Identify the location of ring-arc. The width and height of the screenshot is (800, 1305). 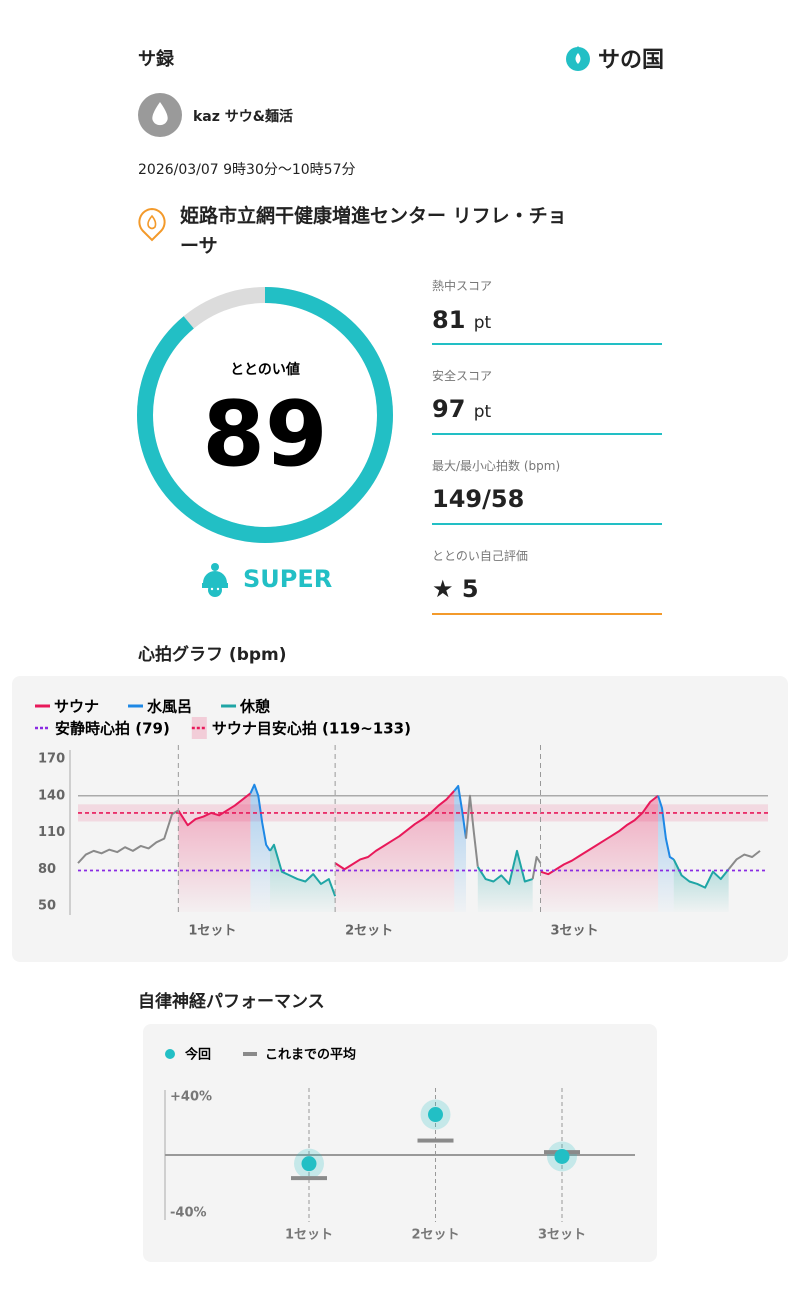
(265, 415).